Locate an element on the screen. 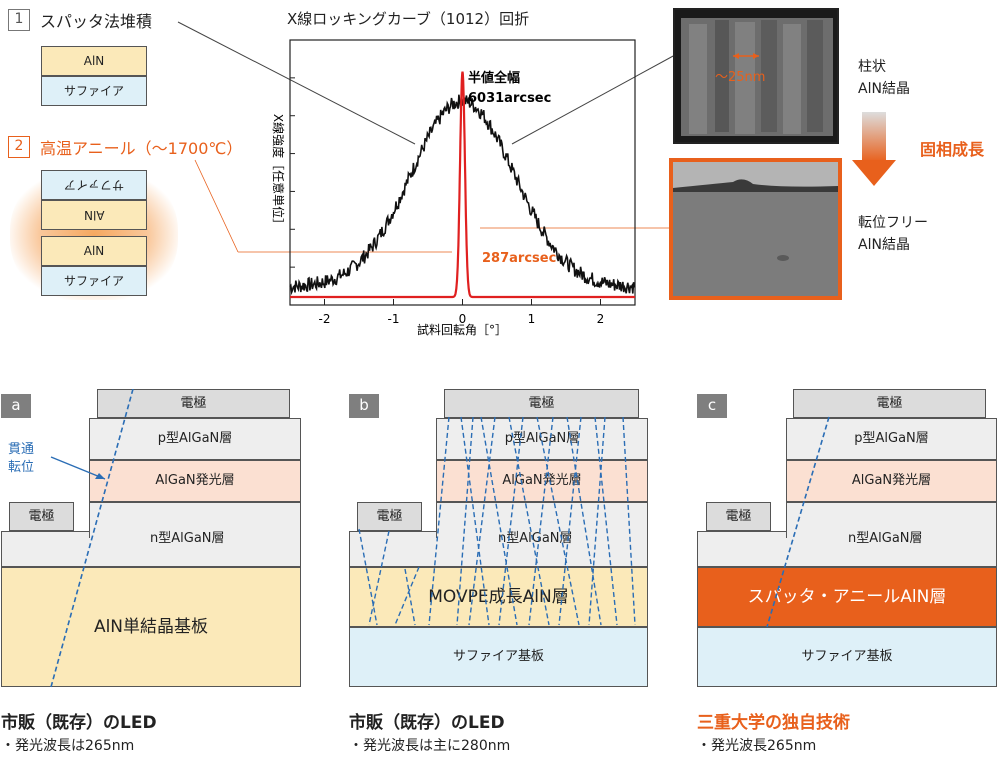 The image size is (1001, 765). x-tick-label: 1 is located at coordinates (532, 319).